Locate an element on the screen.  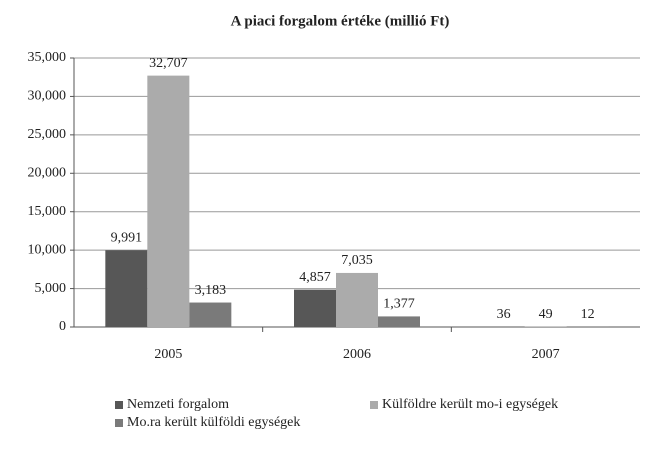
x-tick-label: 2006 is located at coordinates (357, 354).